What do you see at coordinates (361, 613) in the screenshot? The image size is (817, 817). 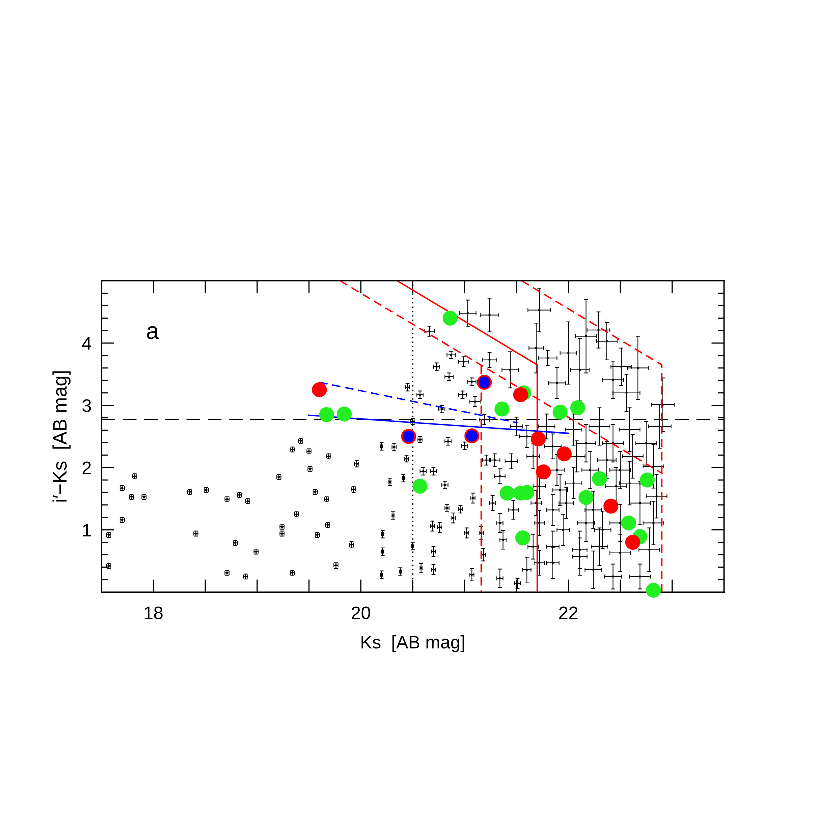 I see `x-tick-label: 20` at bounding box center [361, 613].